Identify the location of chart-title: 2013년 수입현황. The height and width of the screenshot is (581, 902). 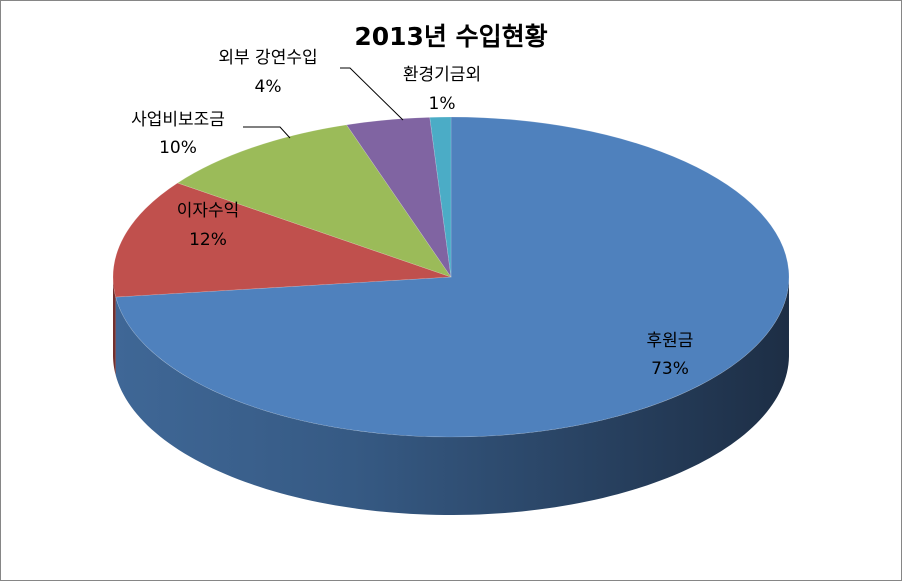
(451, 36).